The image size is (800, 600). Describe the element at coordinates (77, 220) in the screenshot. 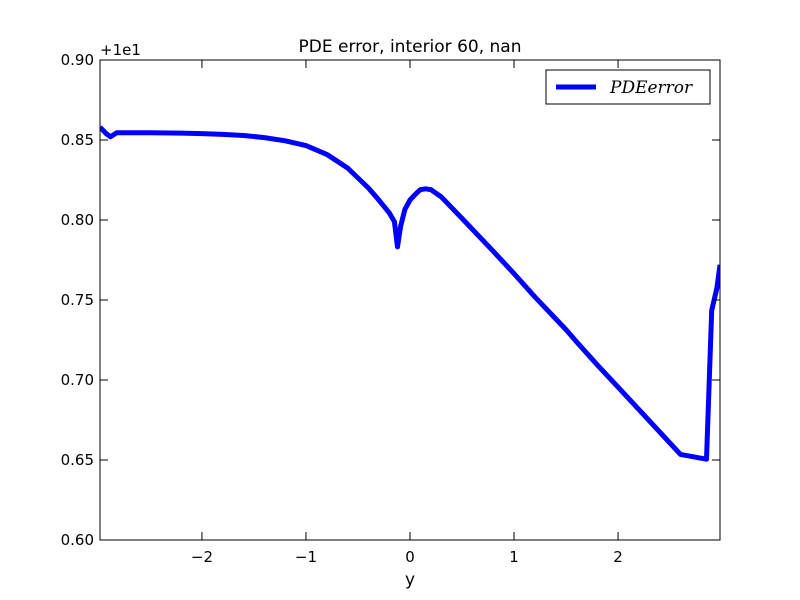

I see `y-tick-label: 0.80` at that location.